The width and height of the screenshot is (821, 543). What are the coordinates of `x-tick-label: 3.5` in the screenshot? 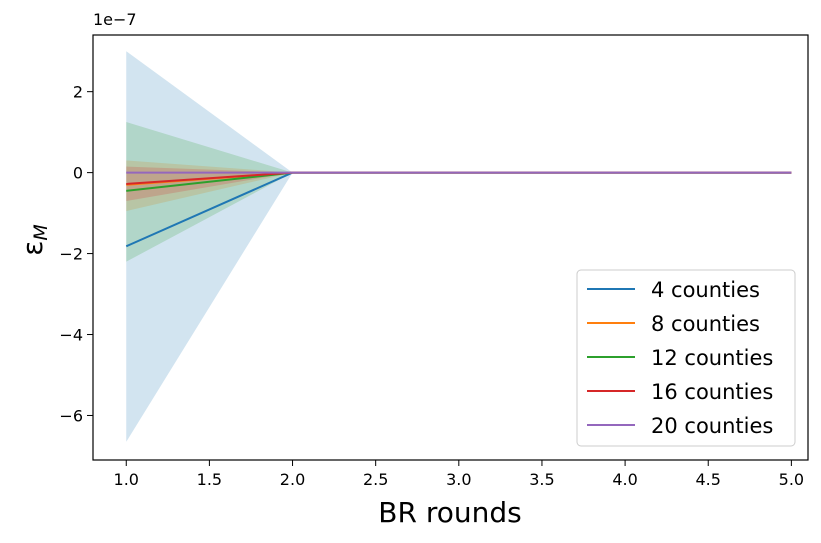 It's located at (541, 479).